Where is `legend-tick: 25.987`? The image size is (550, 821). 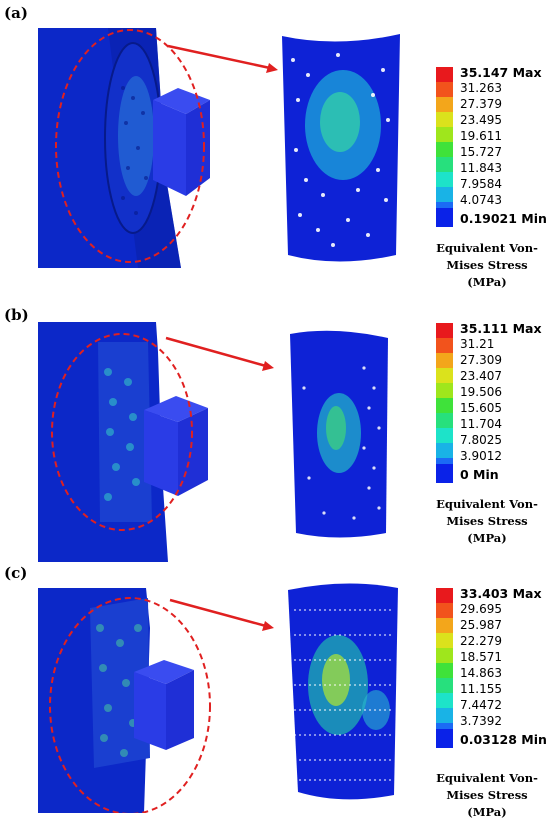 legend-tick: 25.987 is located at coordinates (481, 625).